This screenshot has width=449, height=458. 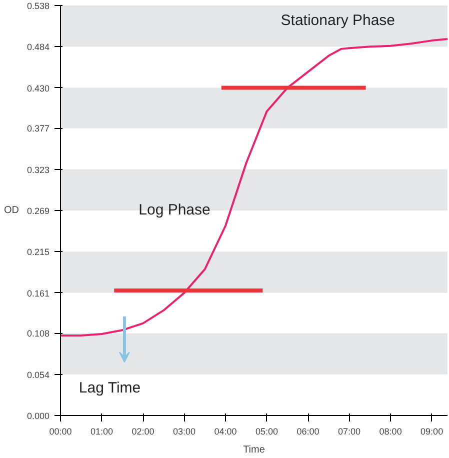 What do you see at coordinates (38, 375) in the screenshot?
I see `y-tick-label: 0.054` at bounding box center [38, 375].